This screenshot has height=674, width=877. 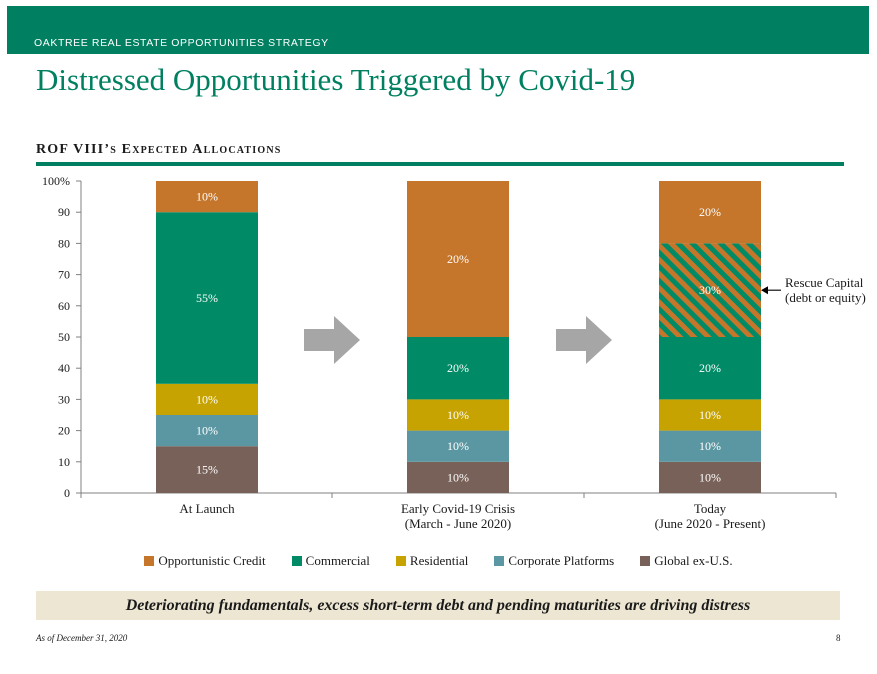 What do you see at coordinates (159, 149) in the screenshot?
I see `section-label: ROF VIII’s Expected Allocations` at bounding box center [159, 149].